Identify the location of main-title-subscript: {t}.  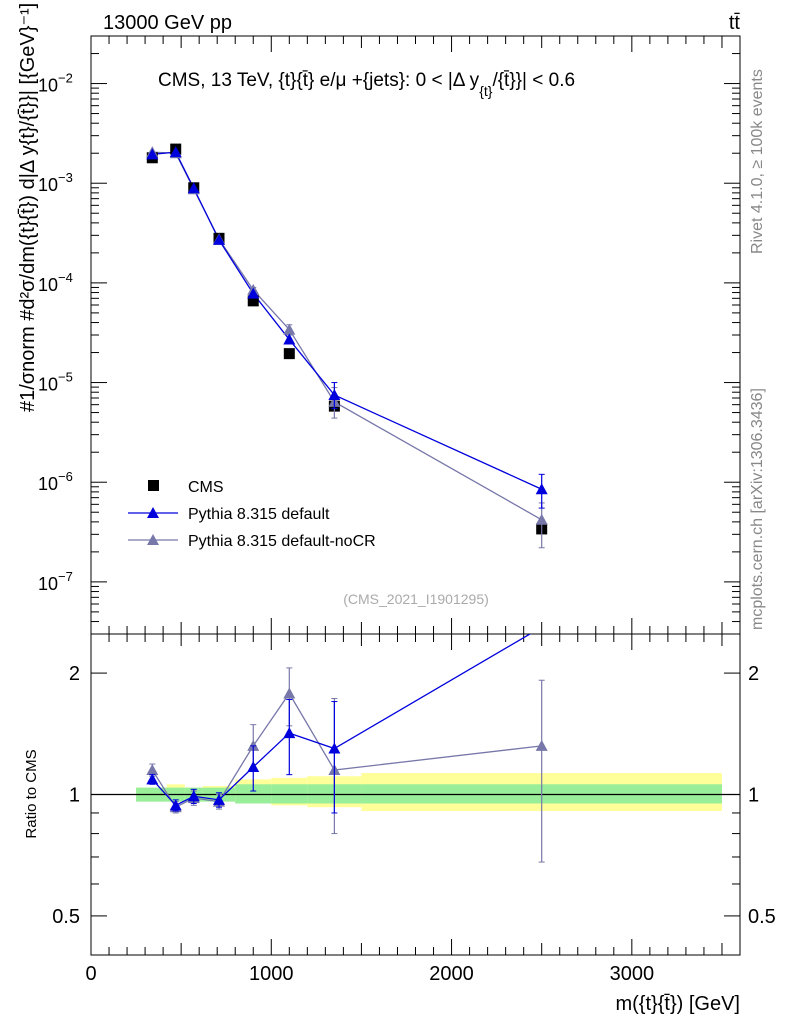
(486, 91).